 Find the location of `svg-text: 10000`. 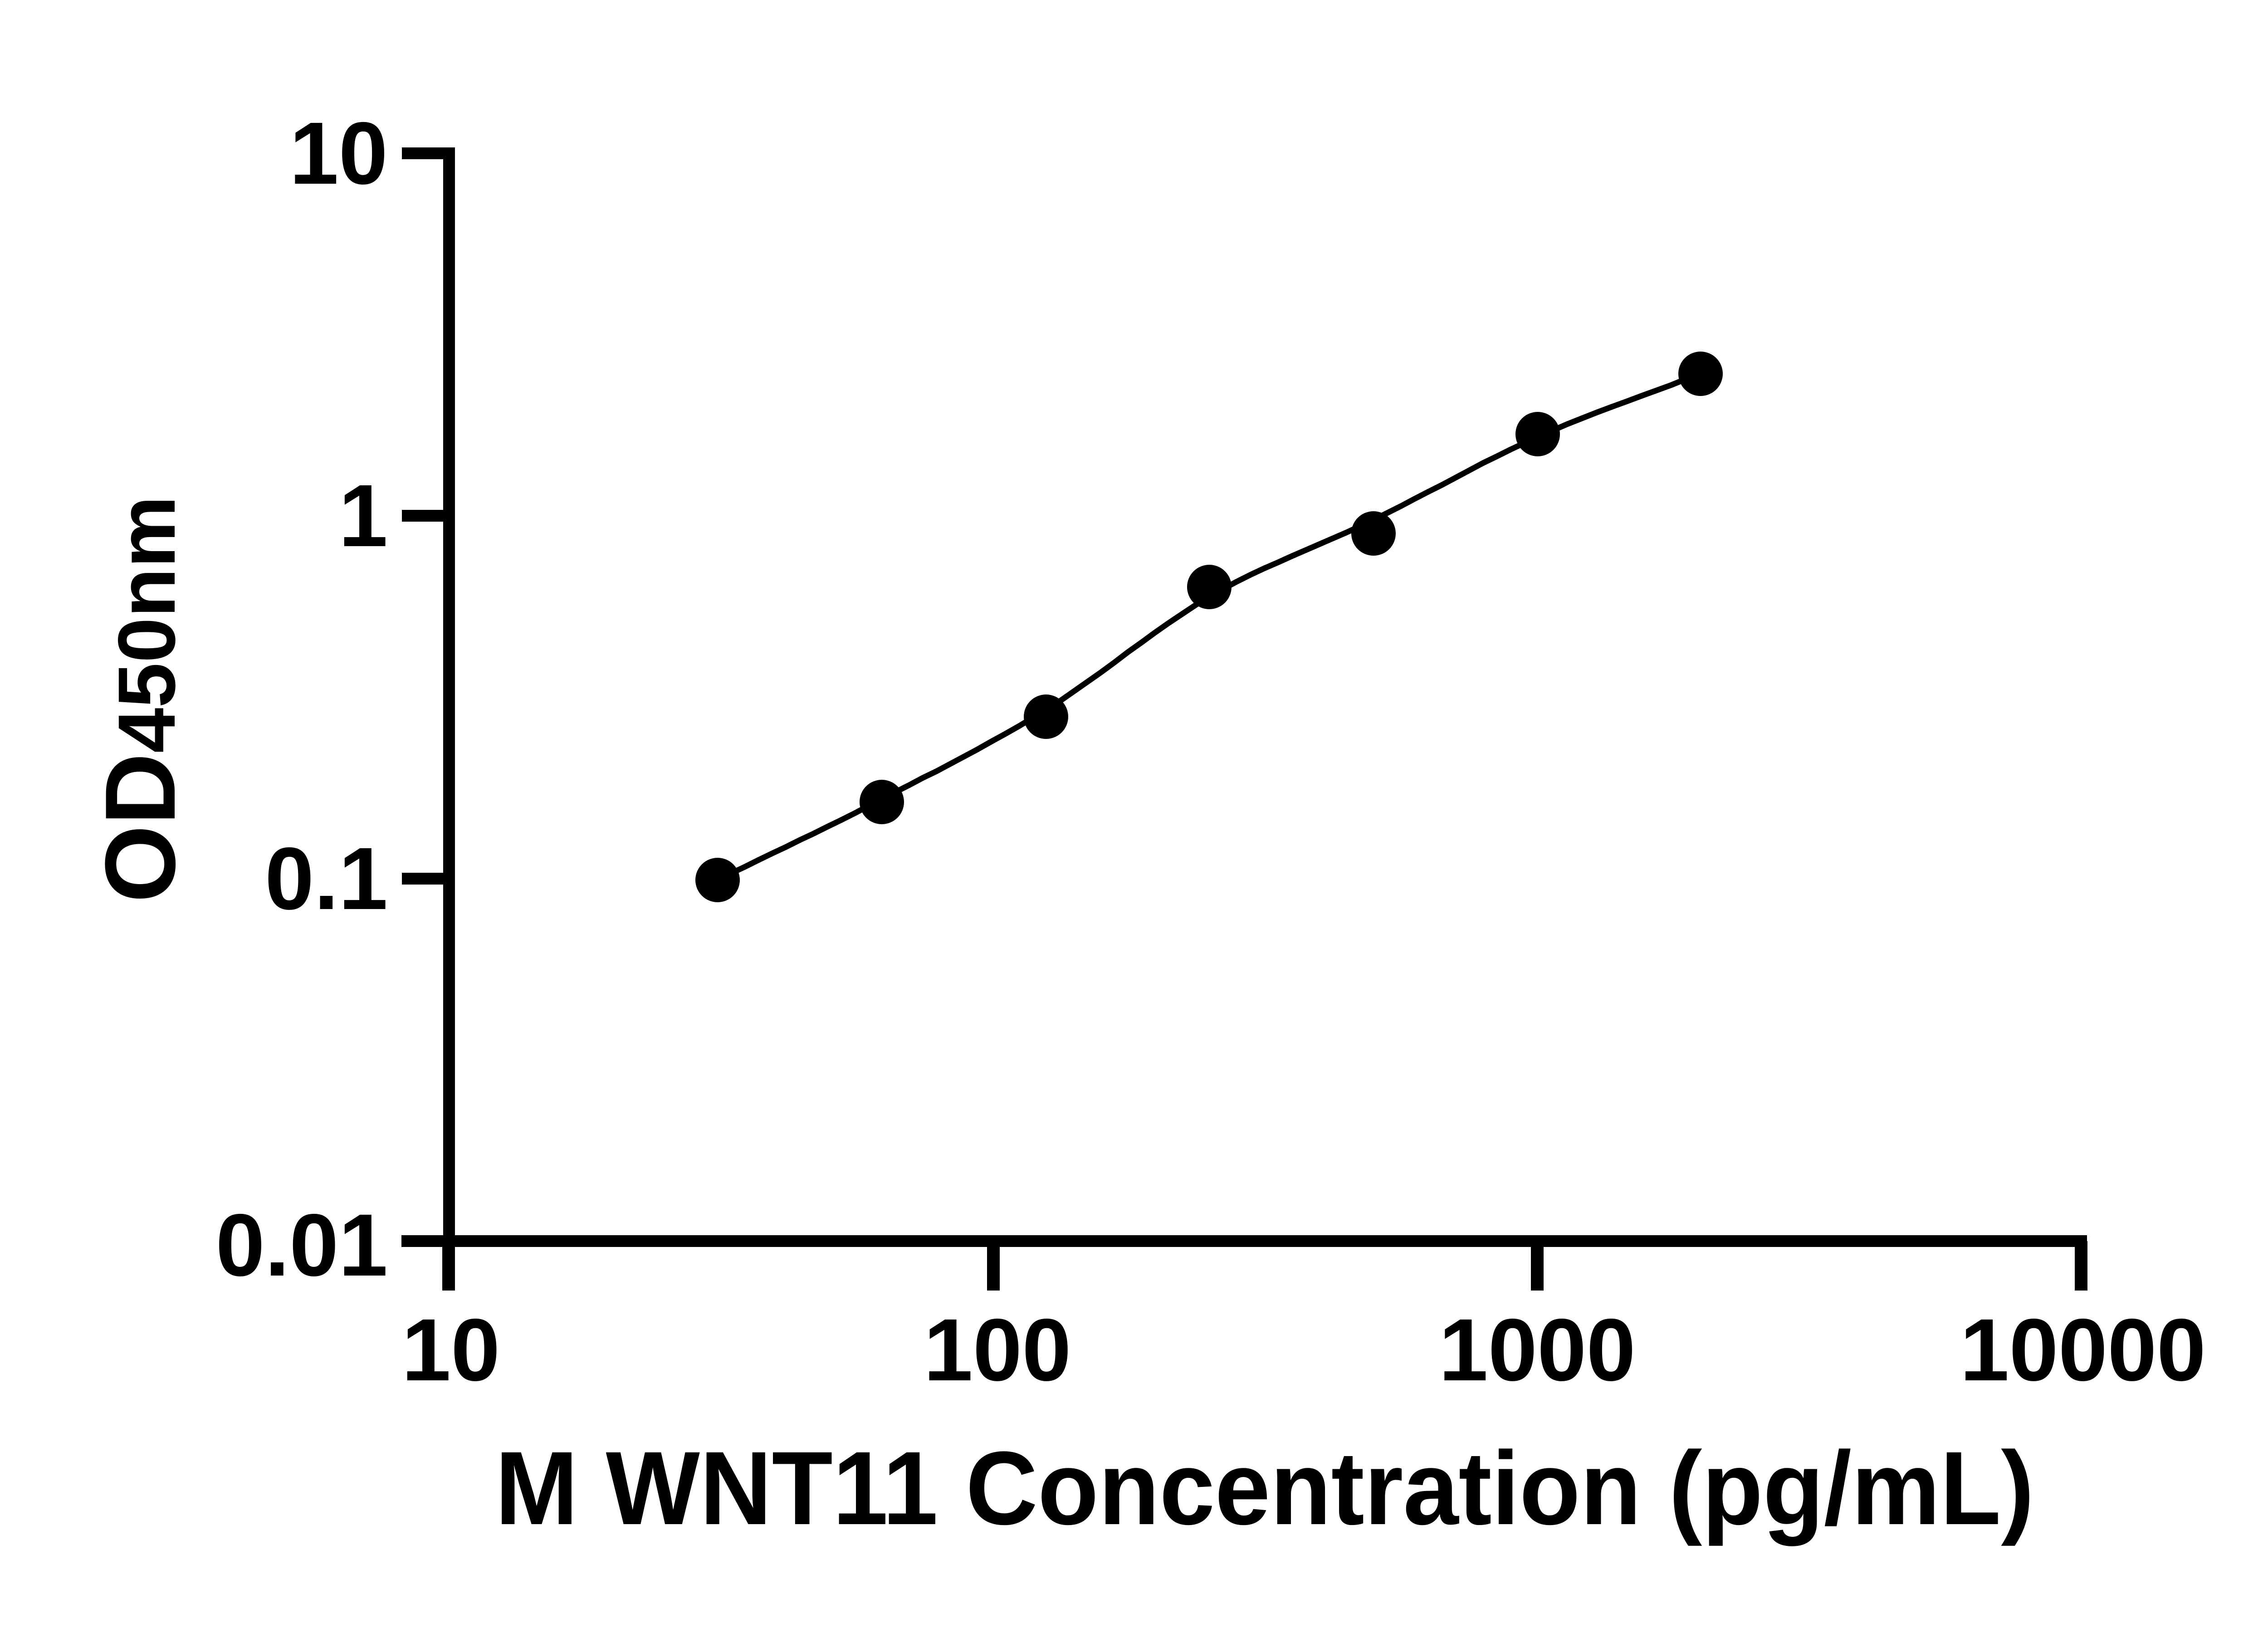

svg-text: 10000 is located at coordinates (2083, 1350).